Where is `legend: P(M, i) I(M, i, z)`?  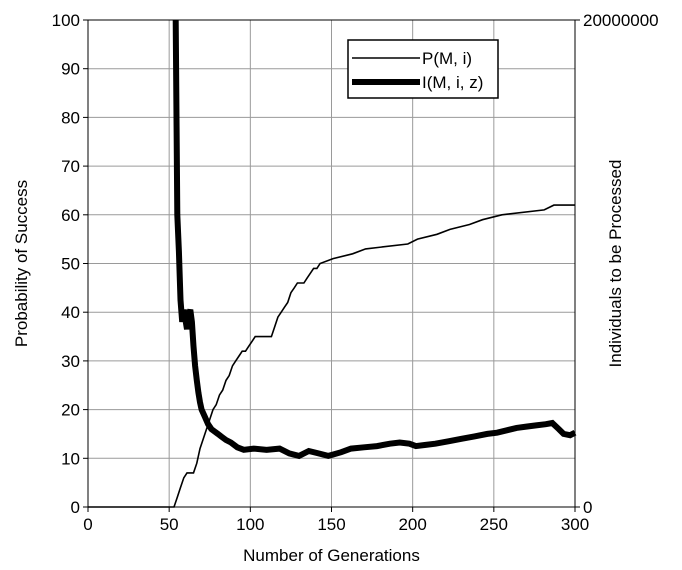 legend: P(M, i) I(M, i, z) is located at coordinates (423, 69).